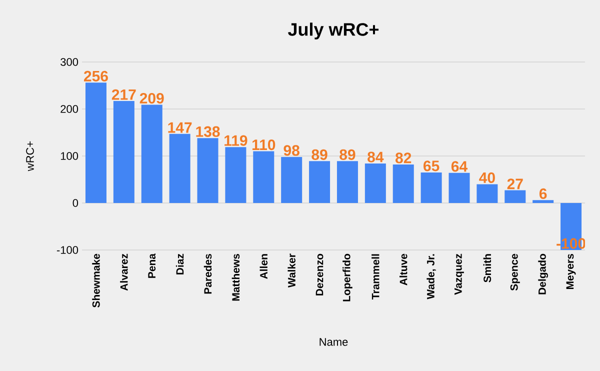  Describe the element at coordinates (96, 76) in the screenshot. I see `data-label: 256` at that location.